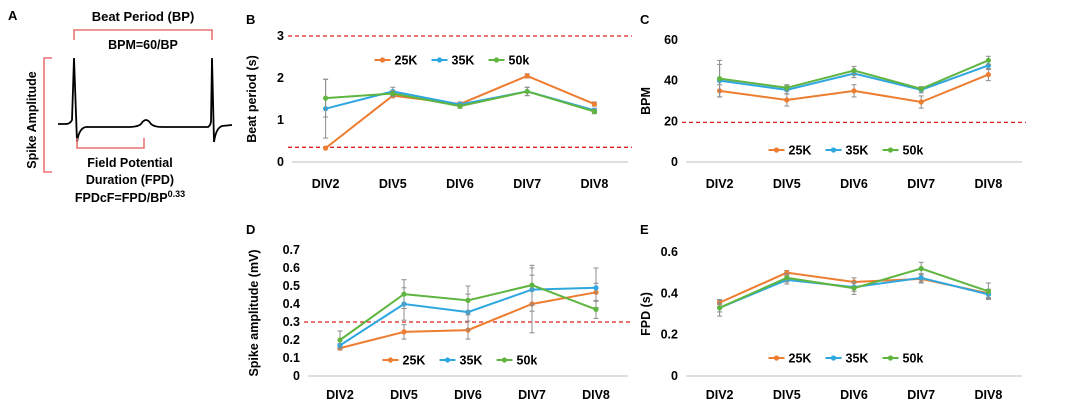 The width and height of the screenshot is (1084, 410). Describe the element at coordinates (291, 358) in the screenshot. I see `y-tick-label: 0.1` at that location.